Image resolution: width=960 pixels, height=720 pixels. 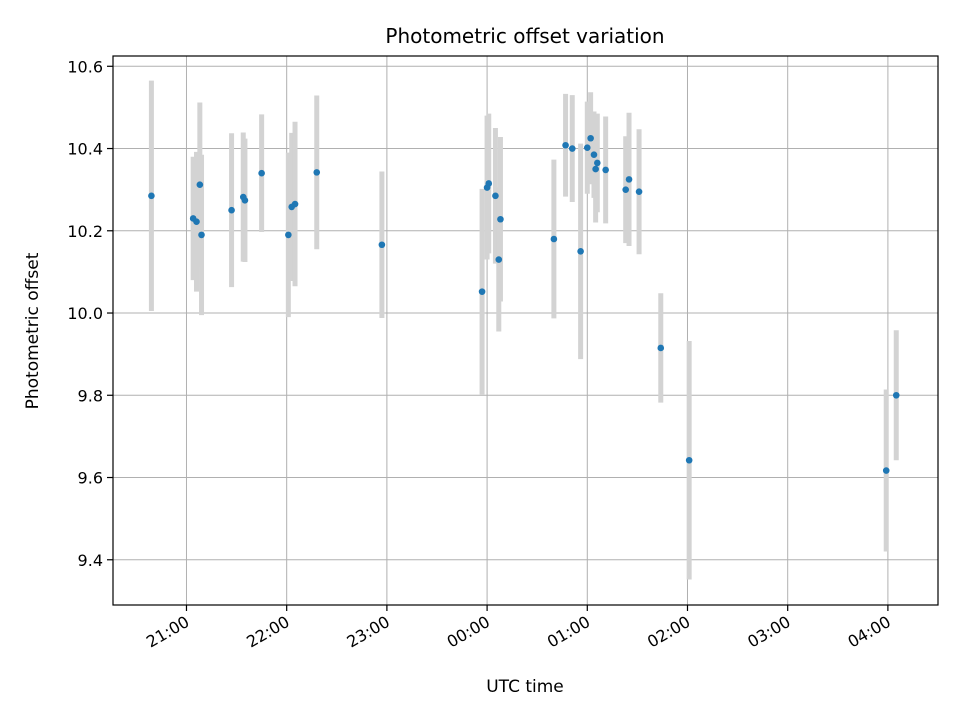 What do you see at coordinates (85, 149) in the screenshot?
I see `y-tick-label: 10.4` at bounding box center [85, 149].